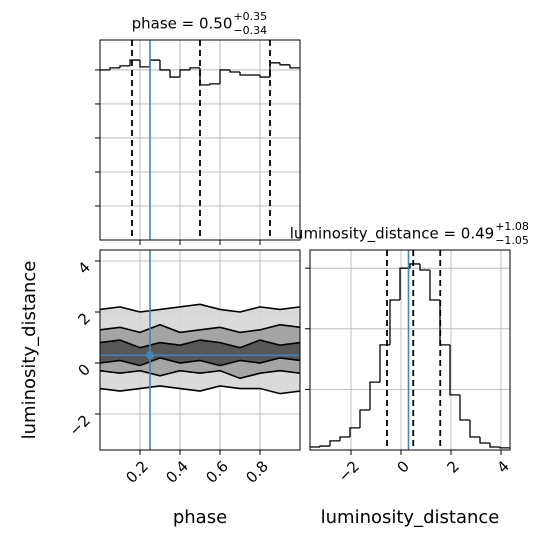 The height and width of the screenshot is (550, 550). Describe the element at coordinates (177, 472) in the screenshot. I see `x-tick-label: 0.4` at that location.